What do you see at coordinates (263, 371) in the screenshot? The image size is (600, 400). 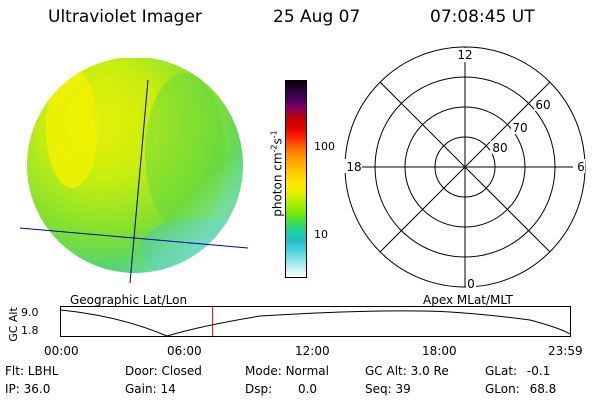 I see `info-mode-label: Mode:` at bounding box center [263, 371].